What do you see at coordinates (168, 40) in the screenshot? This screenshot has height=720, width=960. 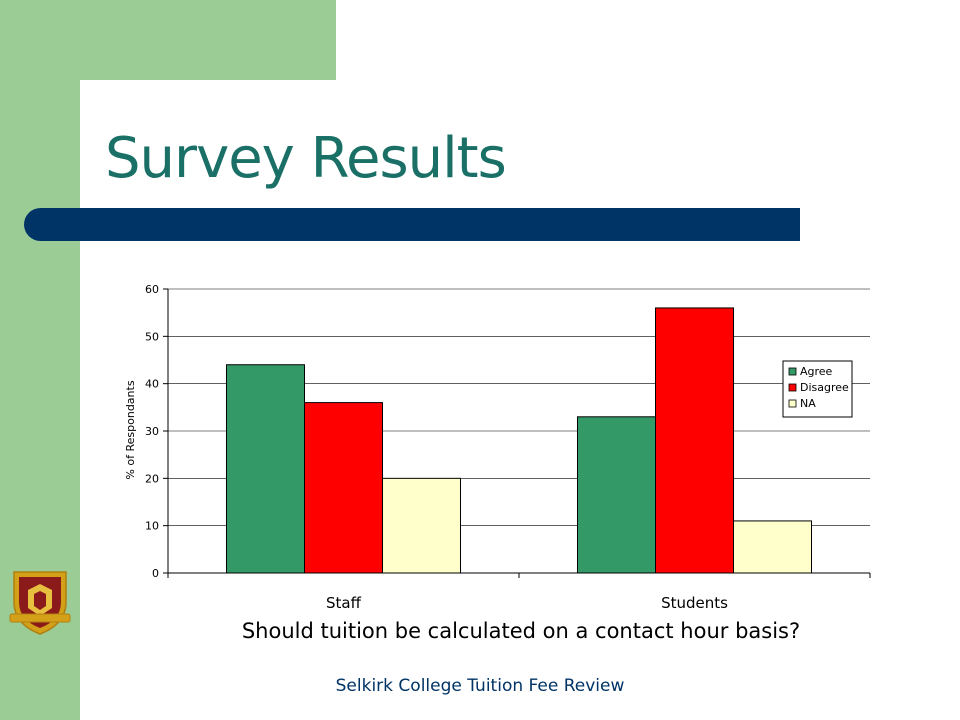 I see `top-accent-block` at bounding box center [168, 40].